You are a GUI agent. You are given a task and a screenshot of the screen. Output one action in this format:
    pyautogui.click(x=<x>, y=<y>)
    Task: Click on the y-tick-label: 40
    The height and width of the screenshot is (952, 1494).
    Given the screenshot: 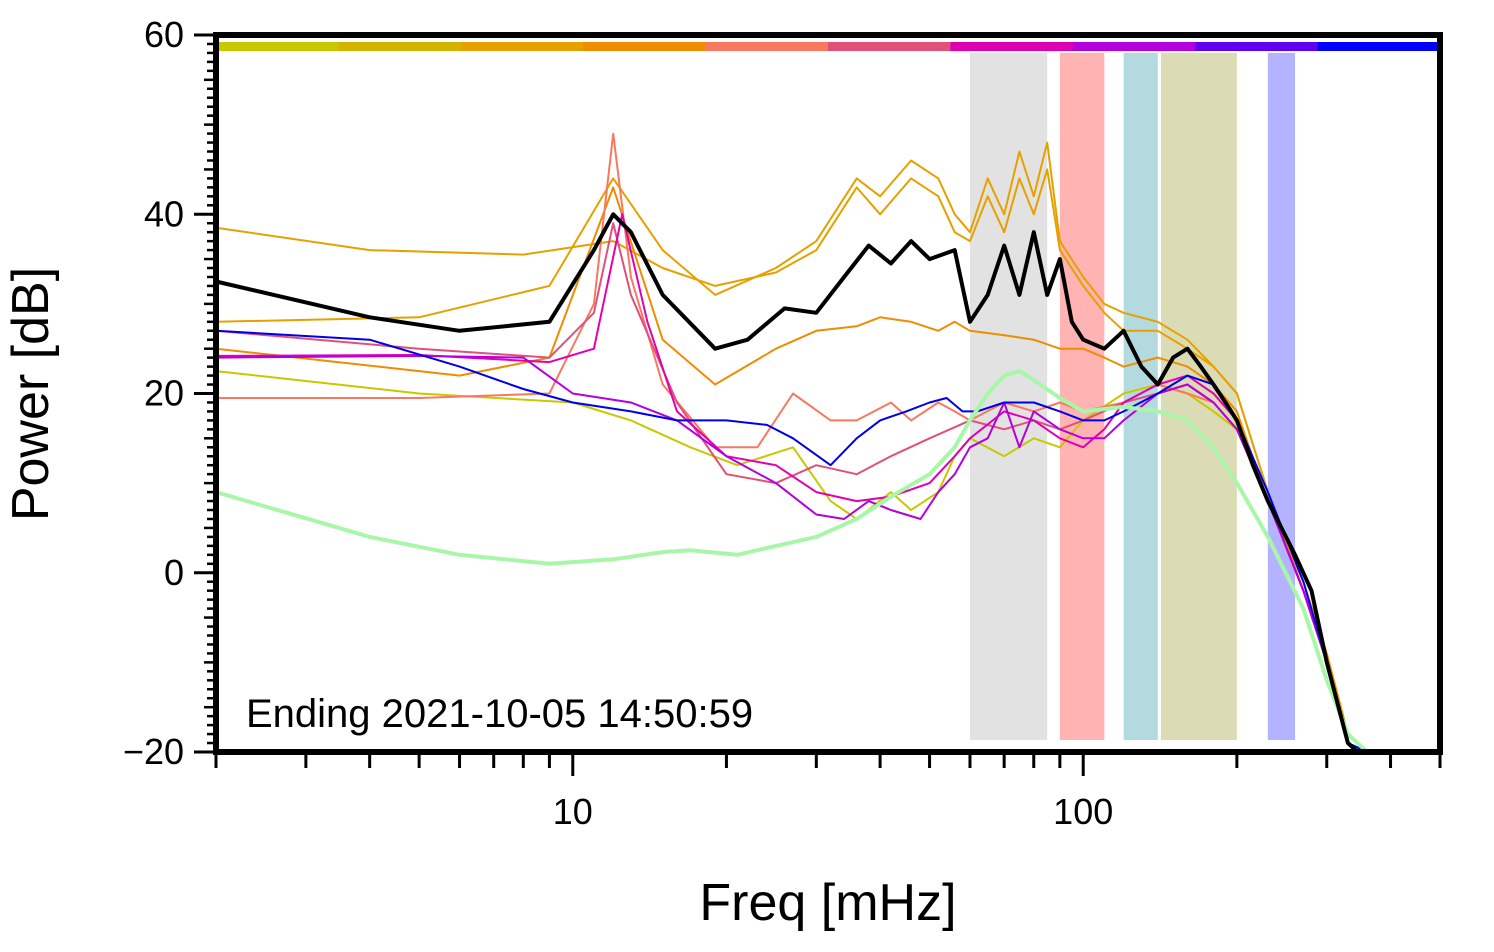 What is the action you would take?
    pyautogui.click(x=164, y=213)
    